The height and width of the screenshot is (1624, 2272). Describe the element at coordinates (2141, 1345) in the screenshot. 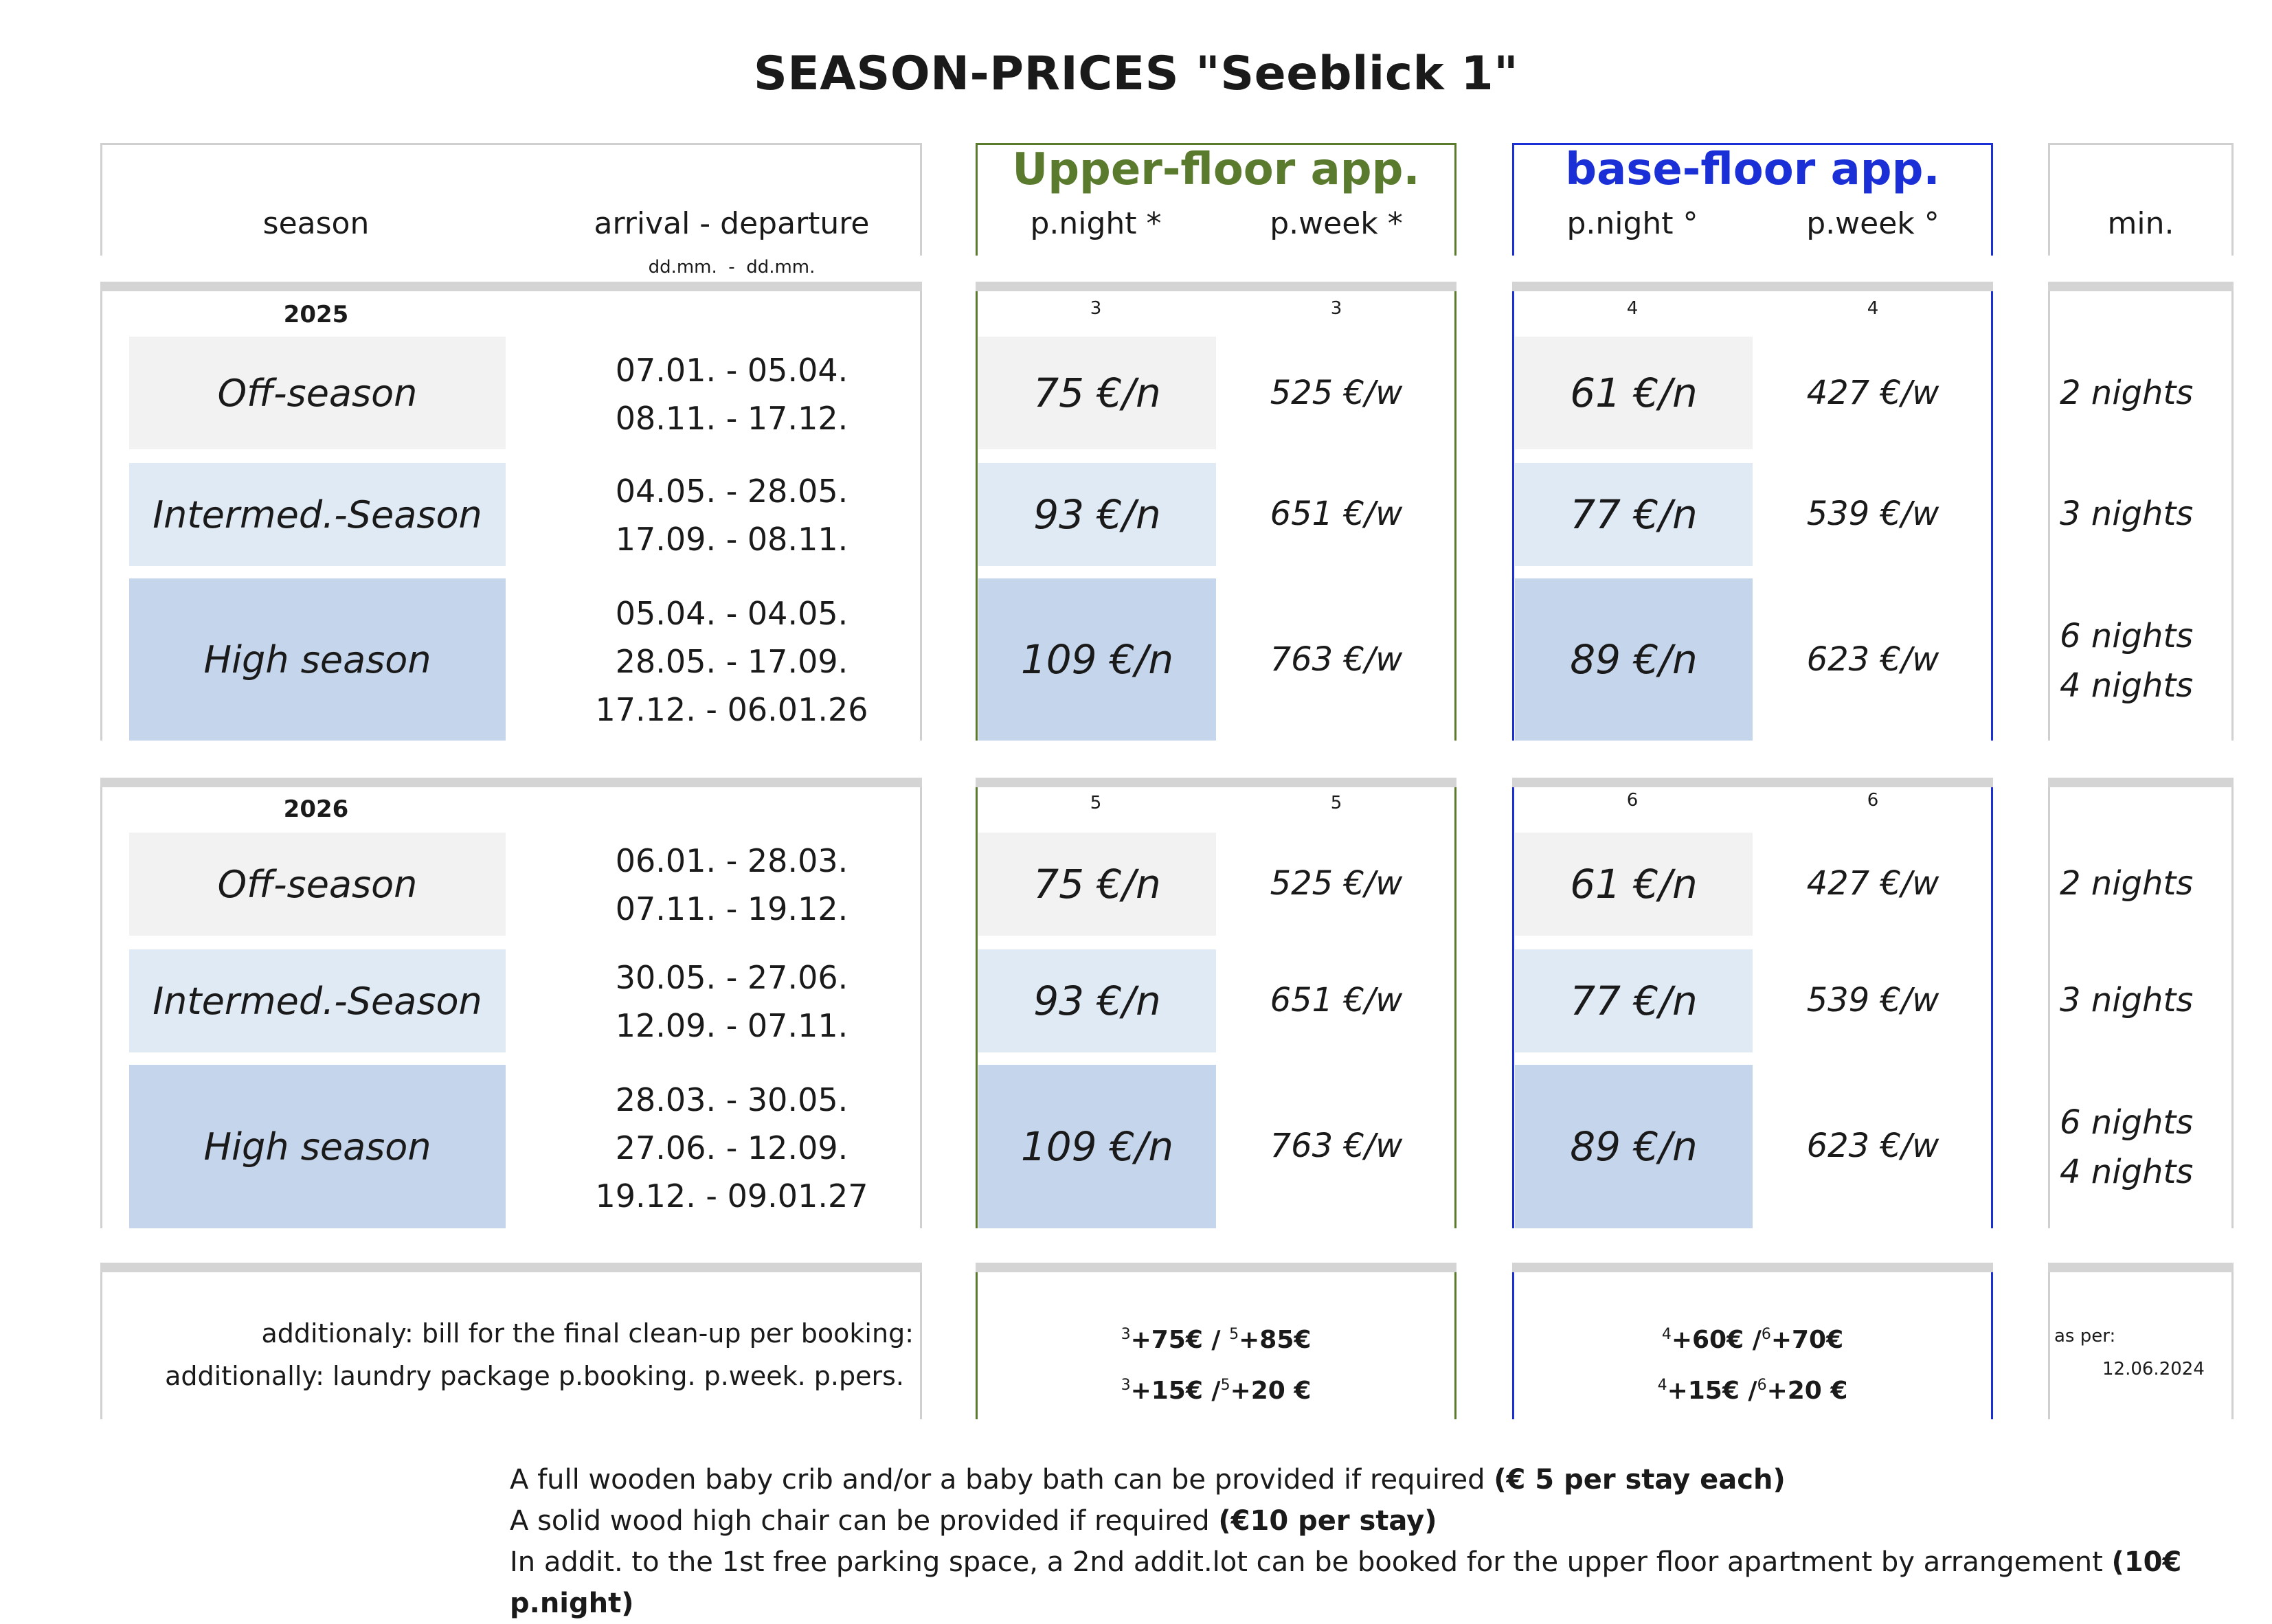

I see `extras-min-border` at that location.